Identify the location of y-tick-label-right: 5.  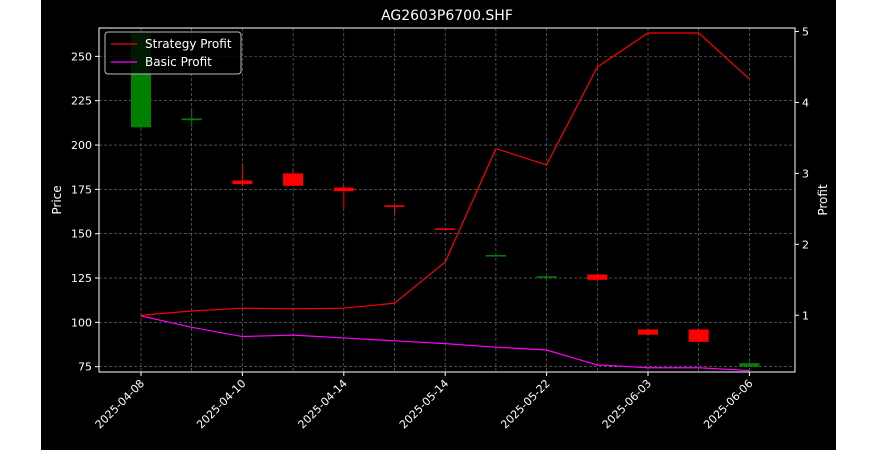
(805, 32).